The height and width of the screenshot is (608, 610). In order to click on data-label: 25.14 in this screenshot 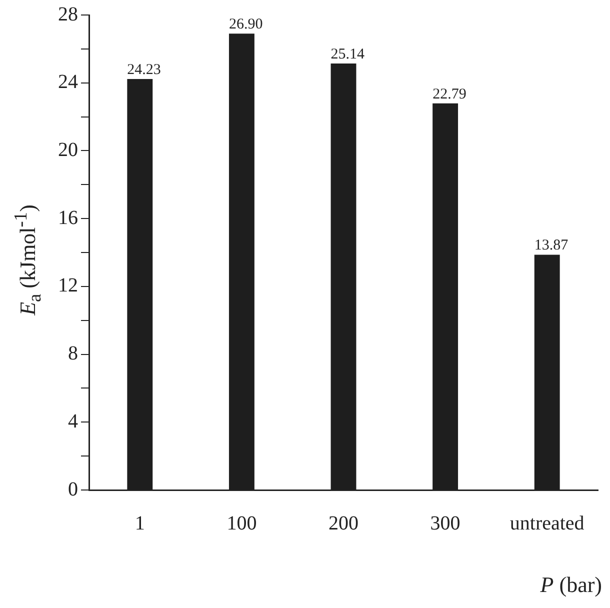, I will do `click(348, 54)`.